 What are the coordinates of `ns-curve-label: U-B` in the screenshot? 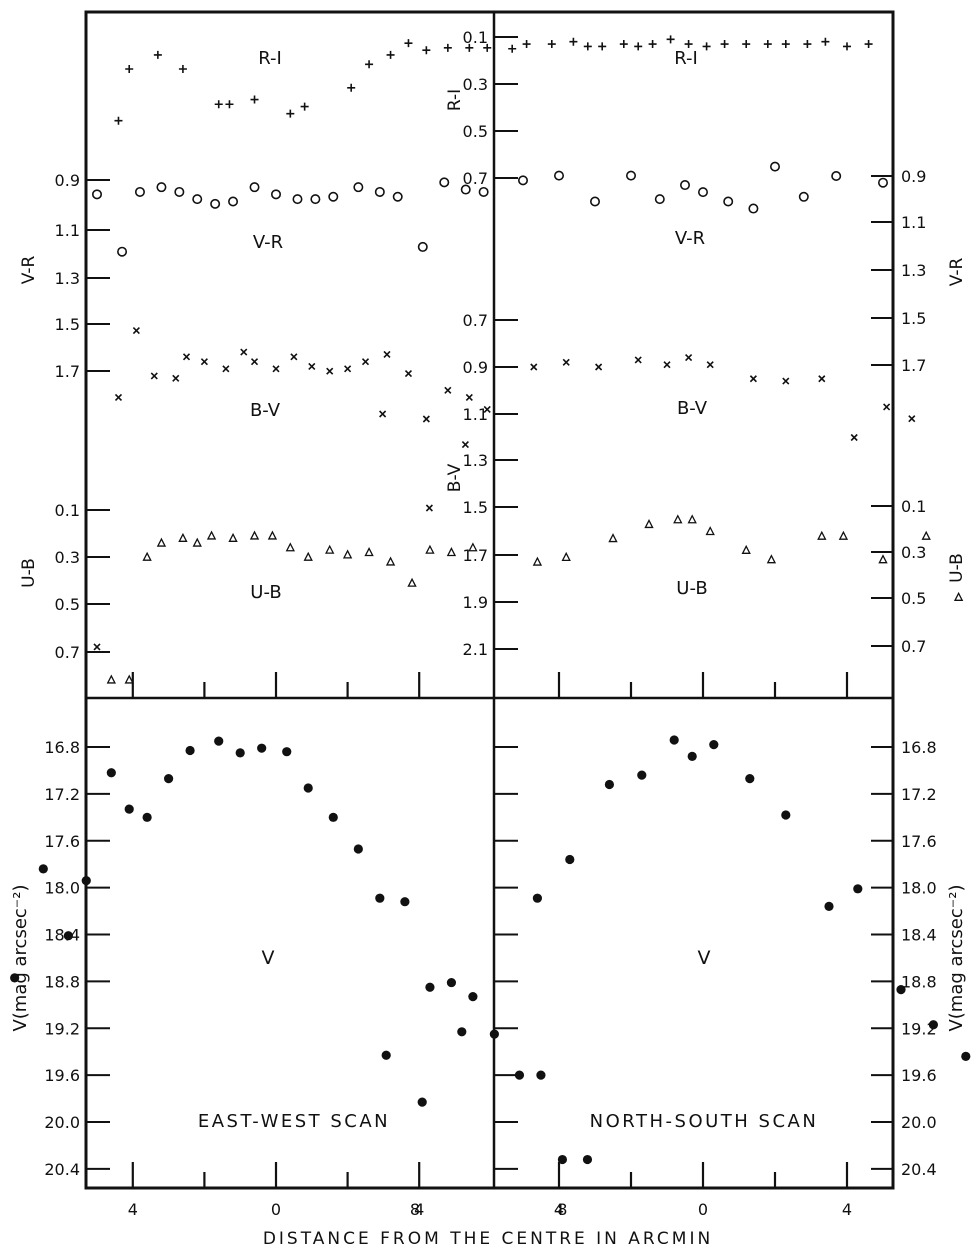 It's located at (691, 588).